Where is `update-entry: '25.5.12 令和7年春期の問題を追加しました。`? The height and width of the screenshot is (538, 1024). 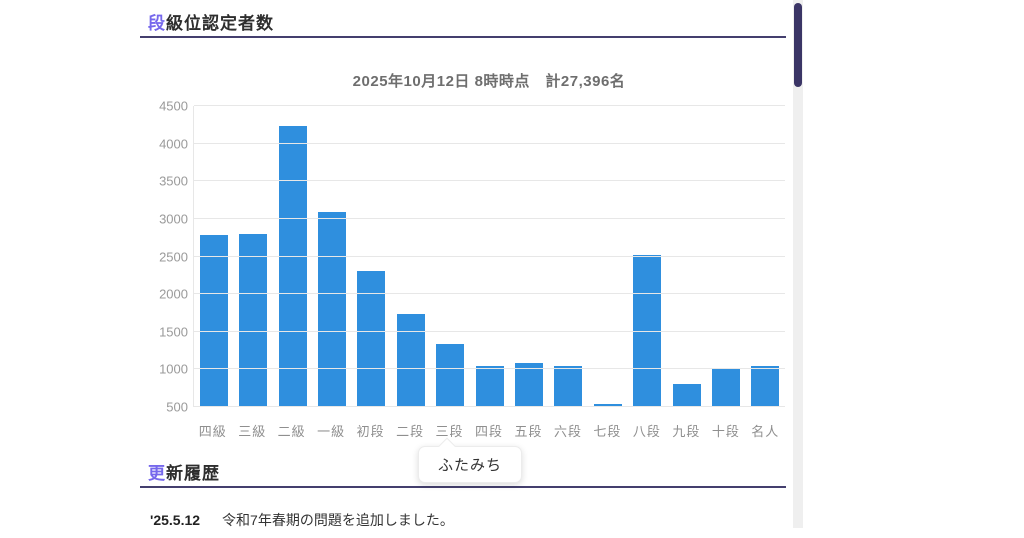 update-entry: '25.5.12 令和7年春期の問題を追加しました。 is located at coordinates (302, 520).